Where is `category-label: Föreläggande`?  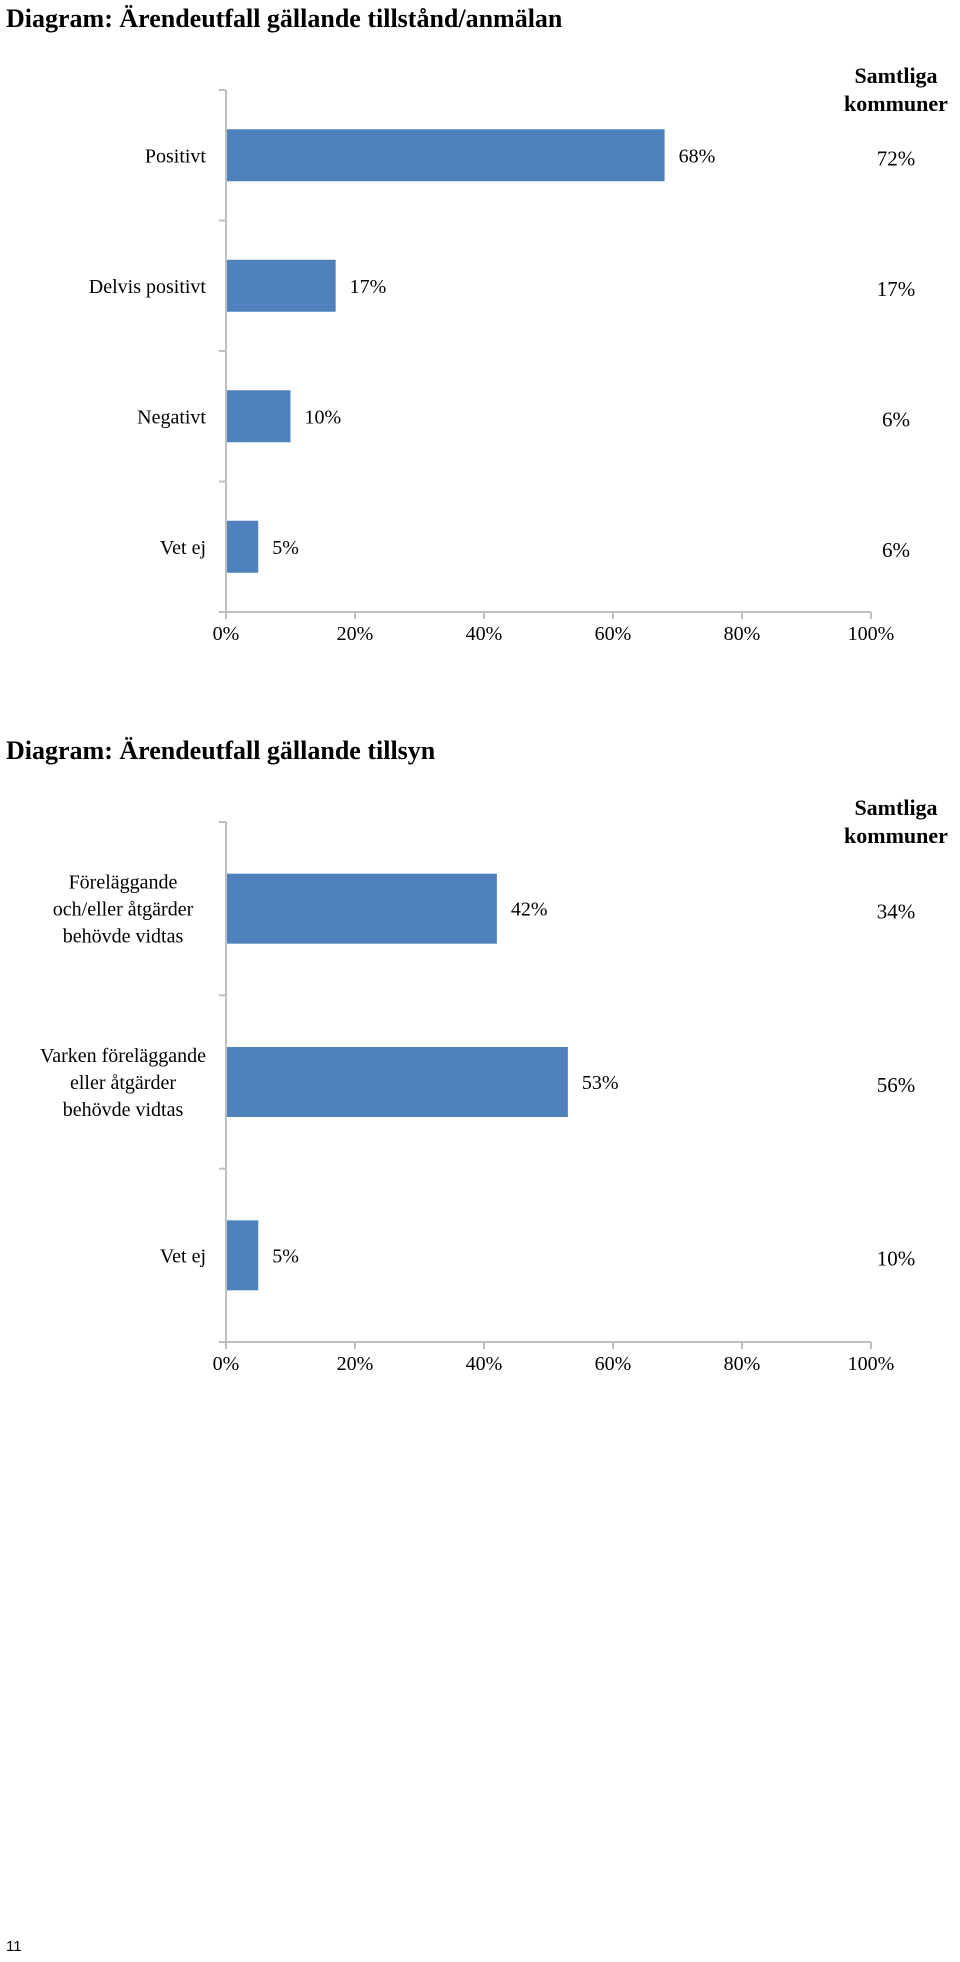
category-label: Föreläggande is located at coordinates (123, 883).